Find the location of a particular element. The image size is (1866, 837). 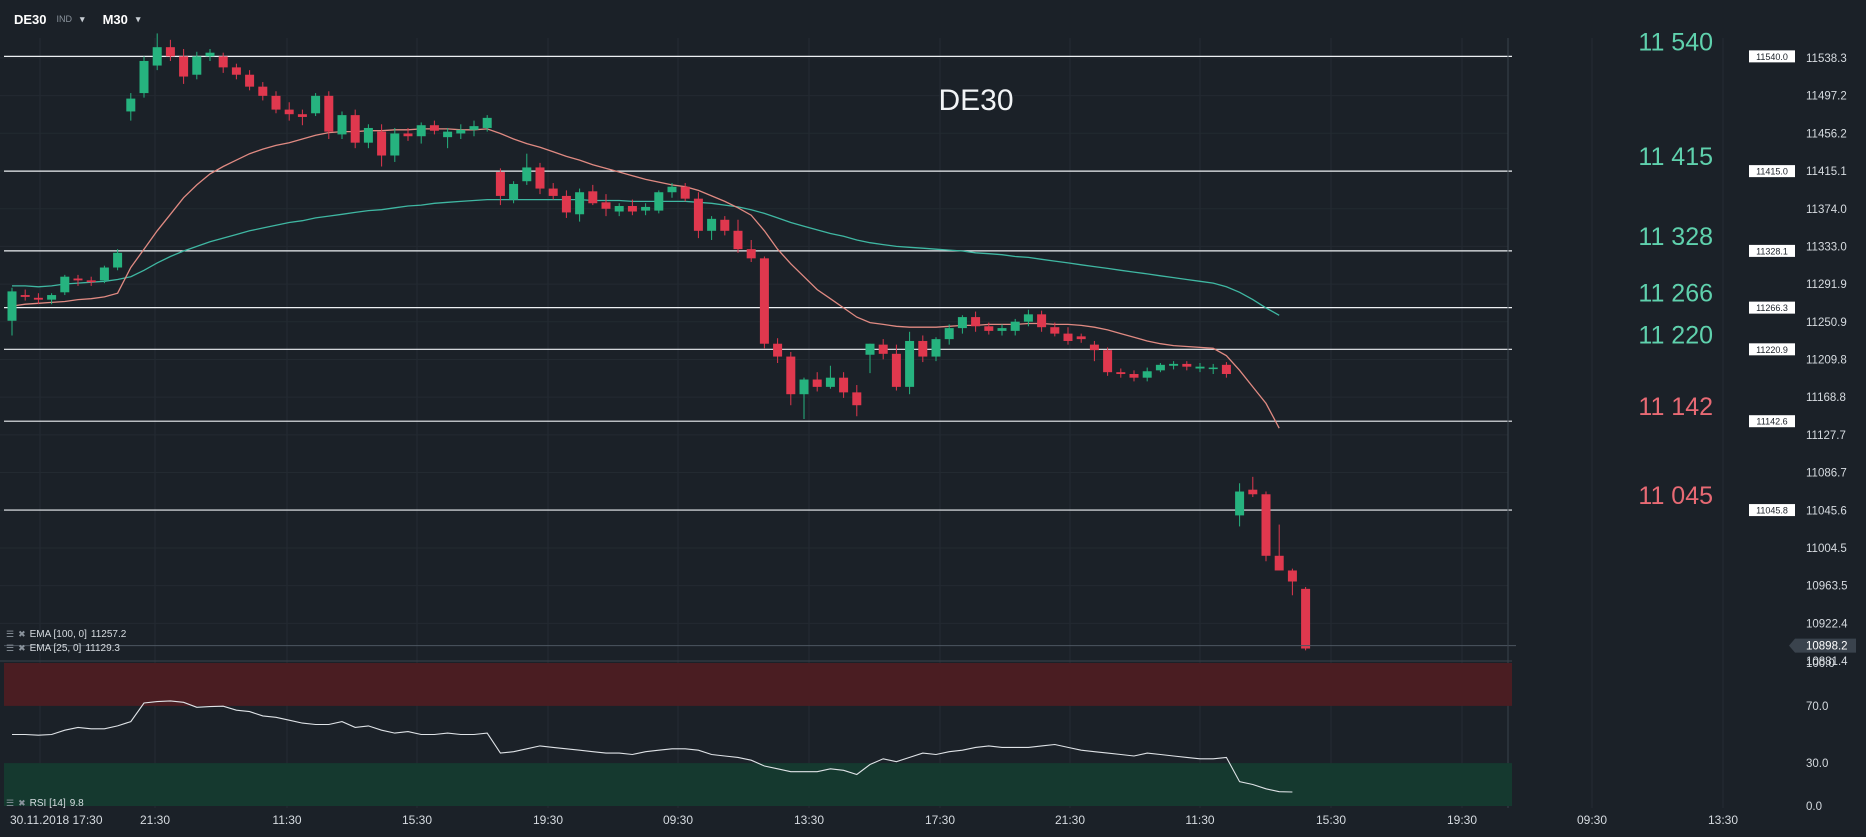

timeframe-dropdown-icon: ▾ is located at coordinates (138, 18).